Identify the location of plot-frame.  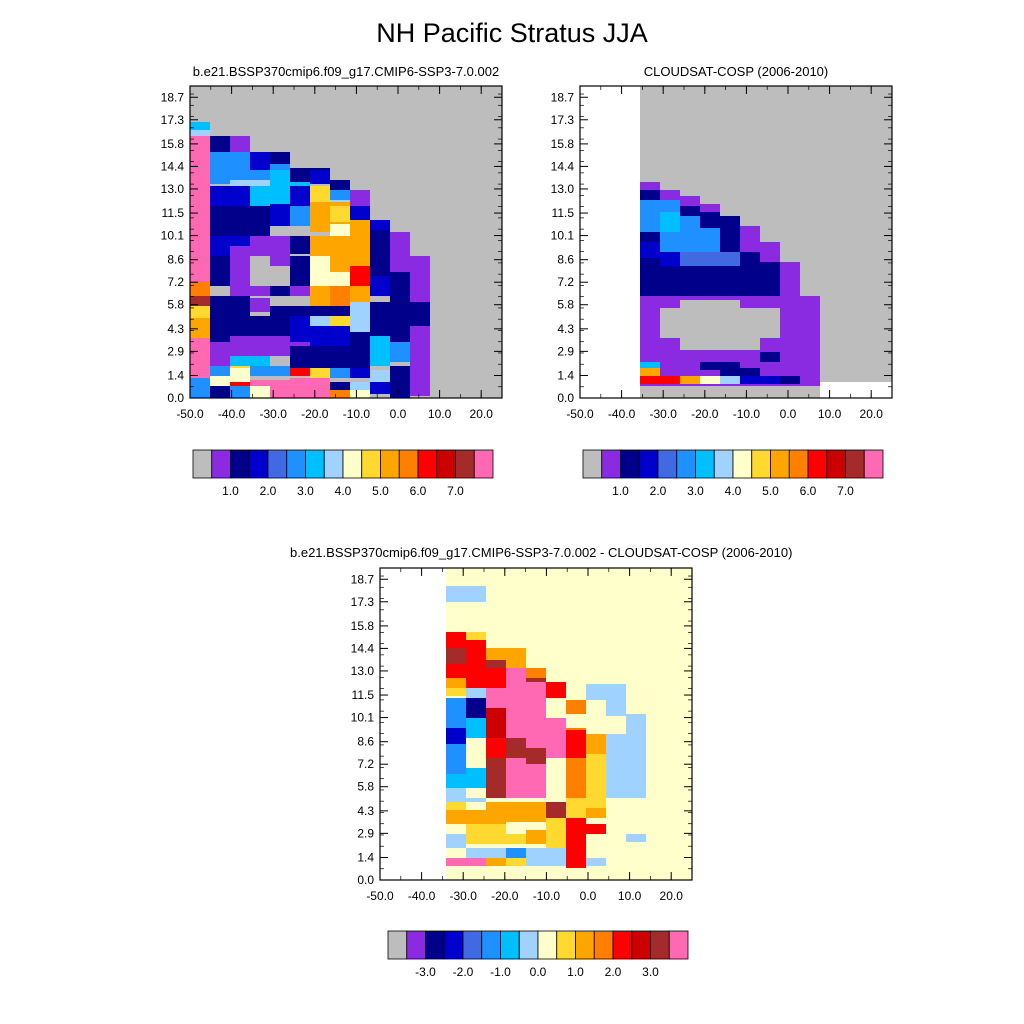
(536, 724).